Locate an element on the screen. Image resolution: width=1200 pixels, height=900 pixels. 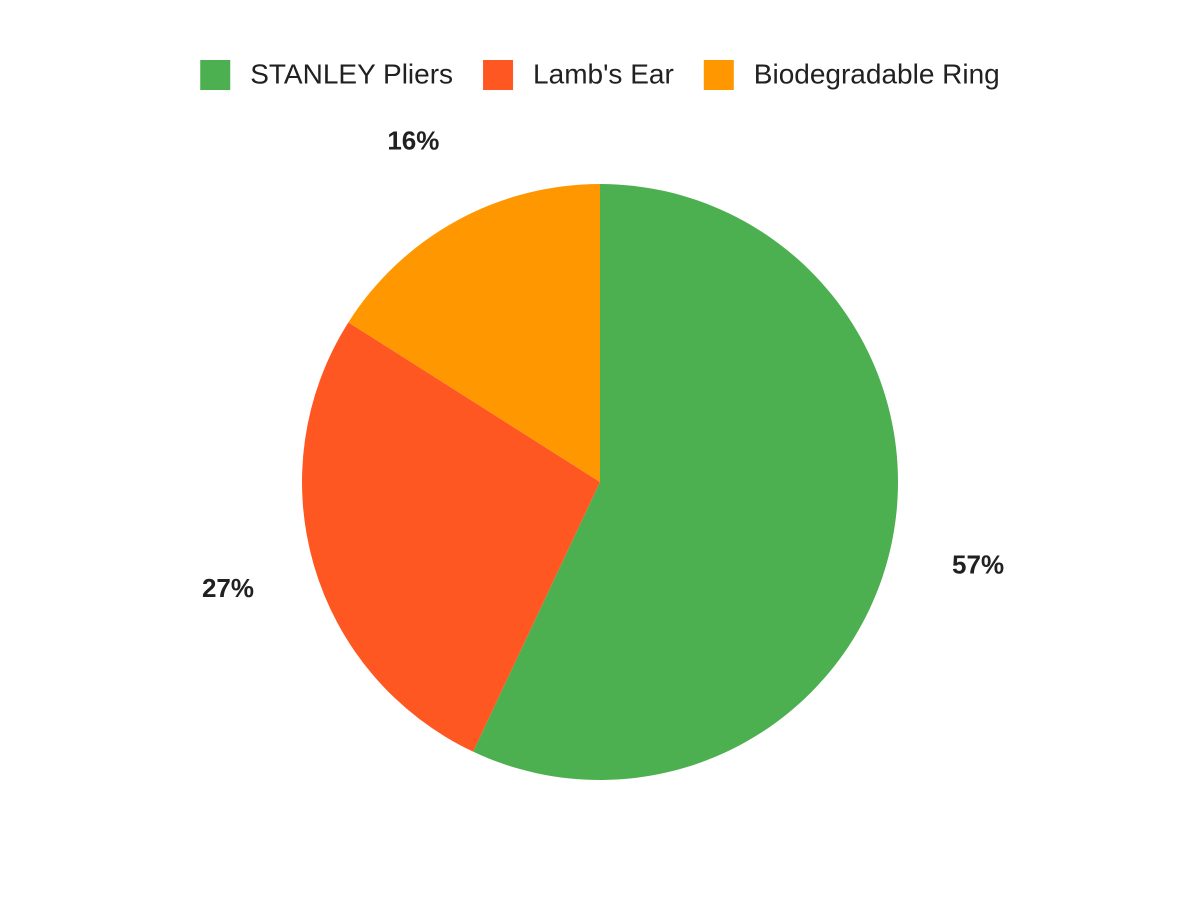
legend-label: STANLEY Pliers is located at coordinates (351, 73).